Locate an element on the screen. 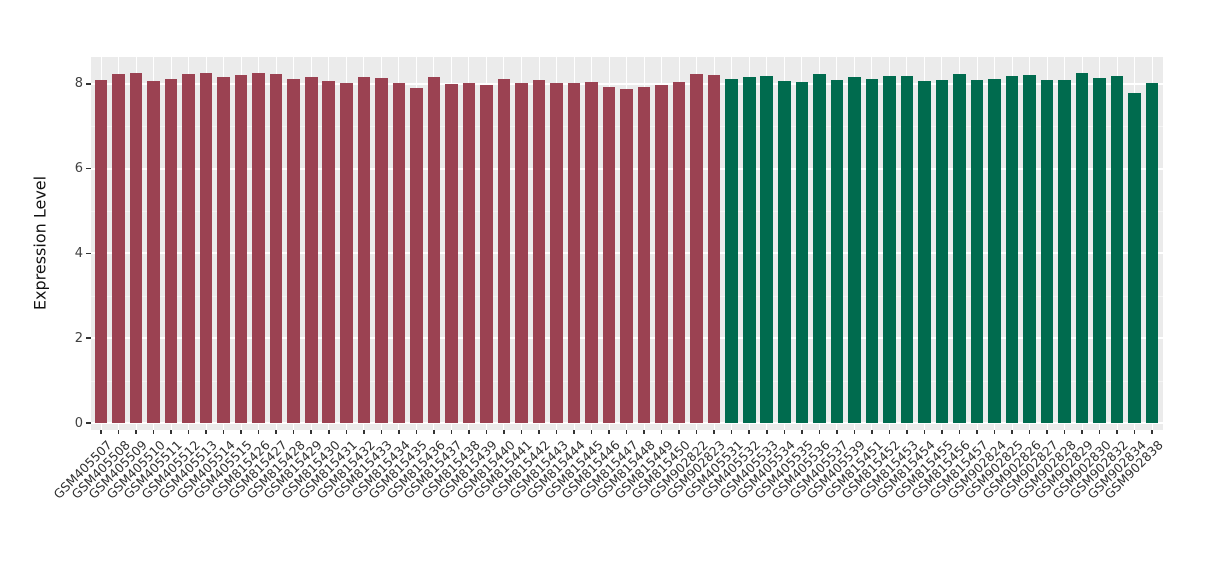  y-tick-label: 4 is located at coordinates (78, 253).